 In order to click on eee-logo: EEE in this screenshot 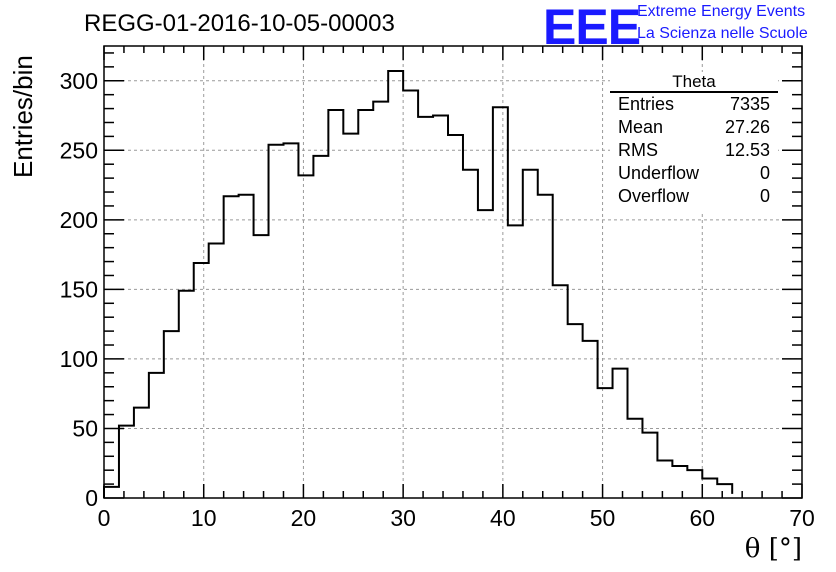, I will do `click(592, 27)`.